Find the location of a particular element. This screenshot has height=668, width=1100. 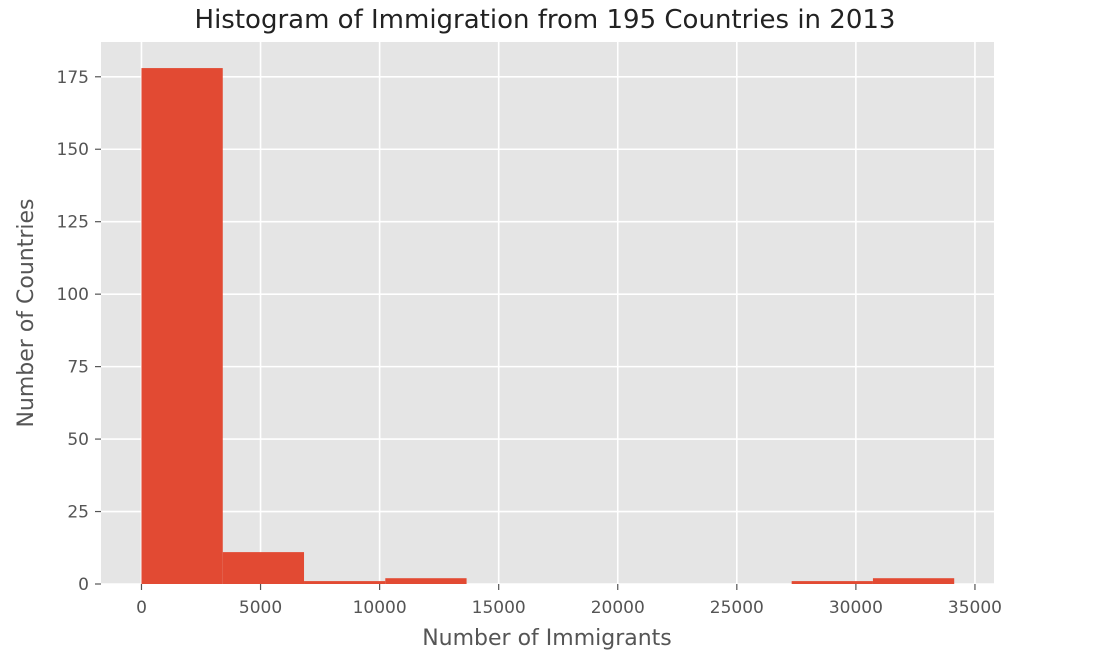

x-tick-label: 10000 is located at coordinates (380, 608).